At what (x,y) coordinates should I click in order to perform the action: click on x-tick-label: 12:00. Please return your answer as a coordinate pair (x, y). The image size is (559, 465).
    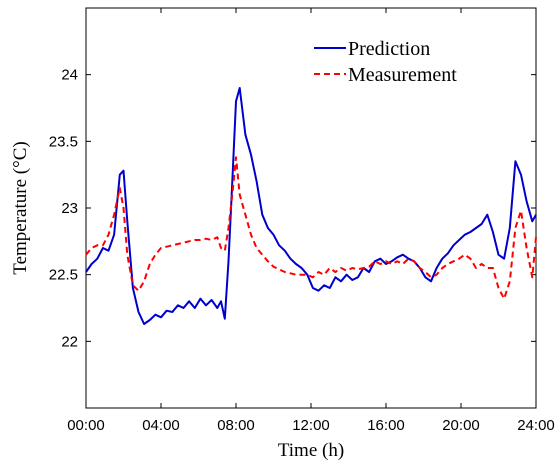
    Looking at the image, I should click on (311, 425).